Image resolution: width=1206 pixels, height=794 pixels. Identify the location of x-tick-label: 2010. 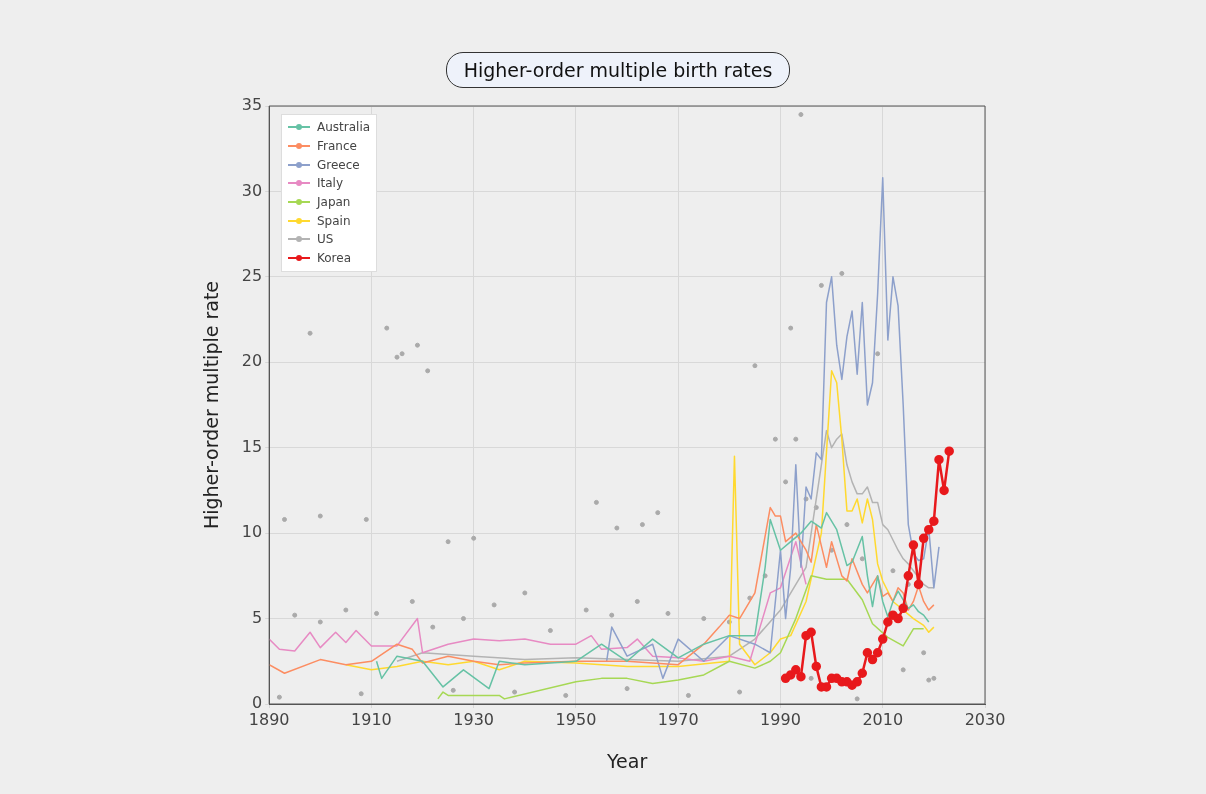
(883, 719).